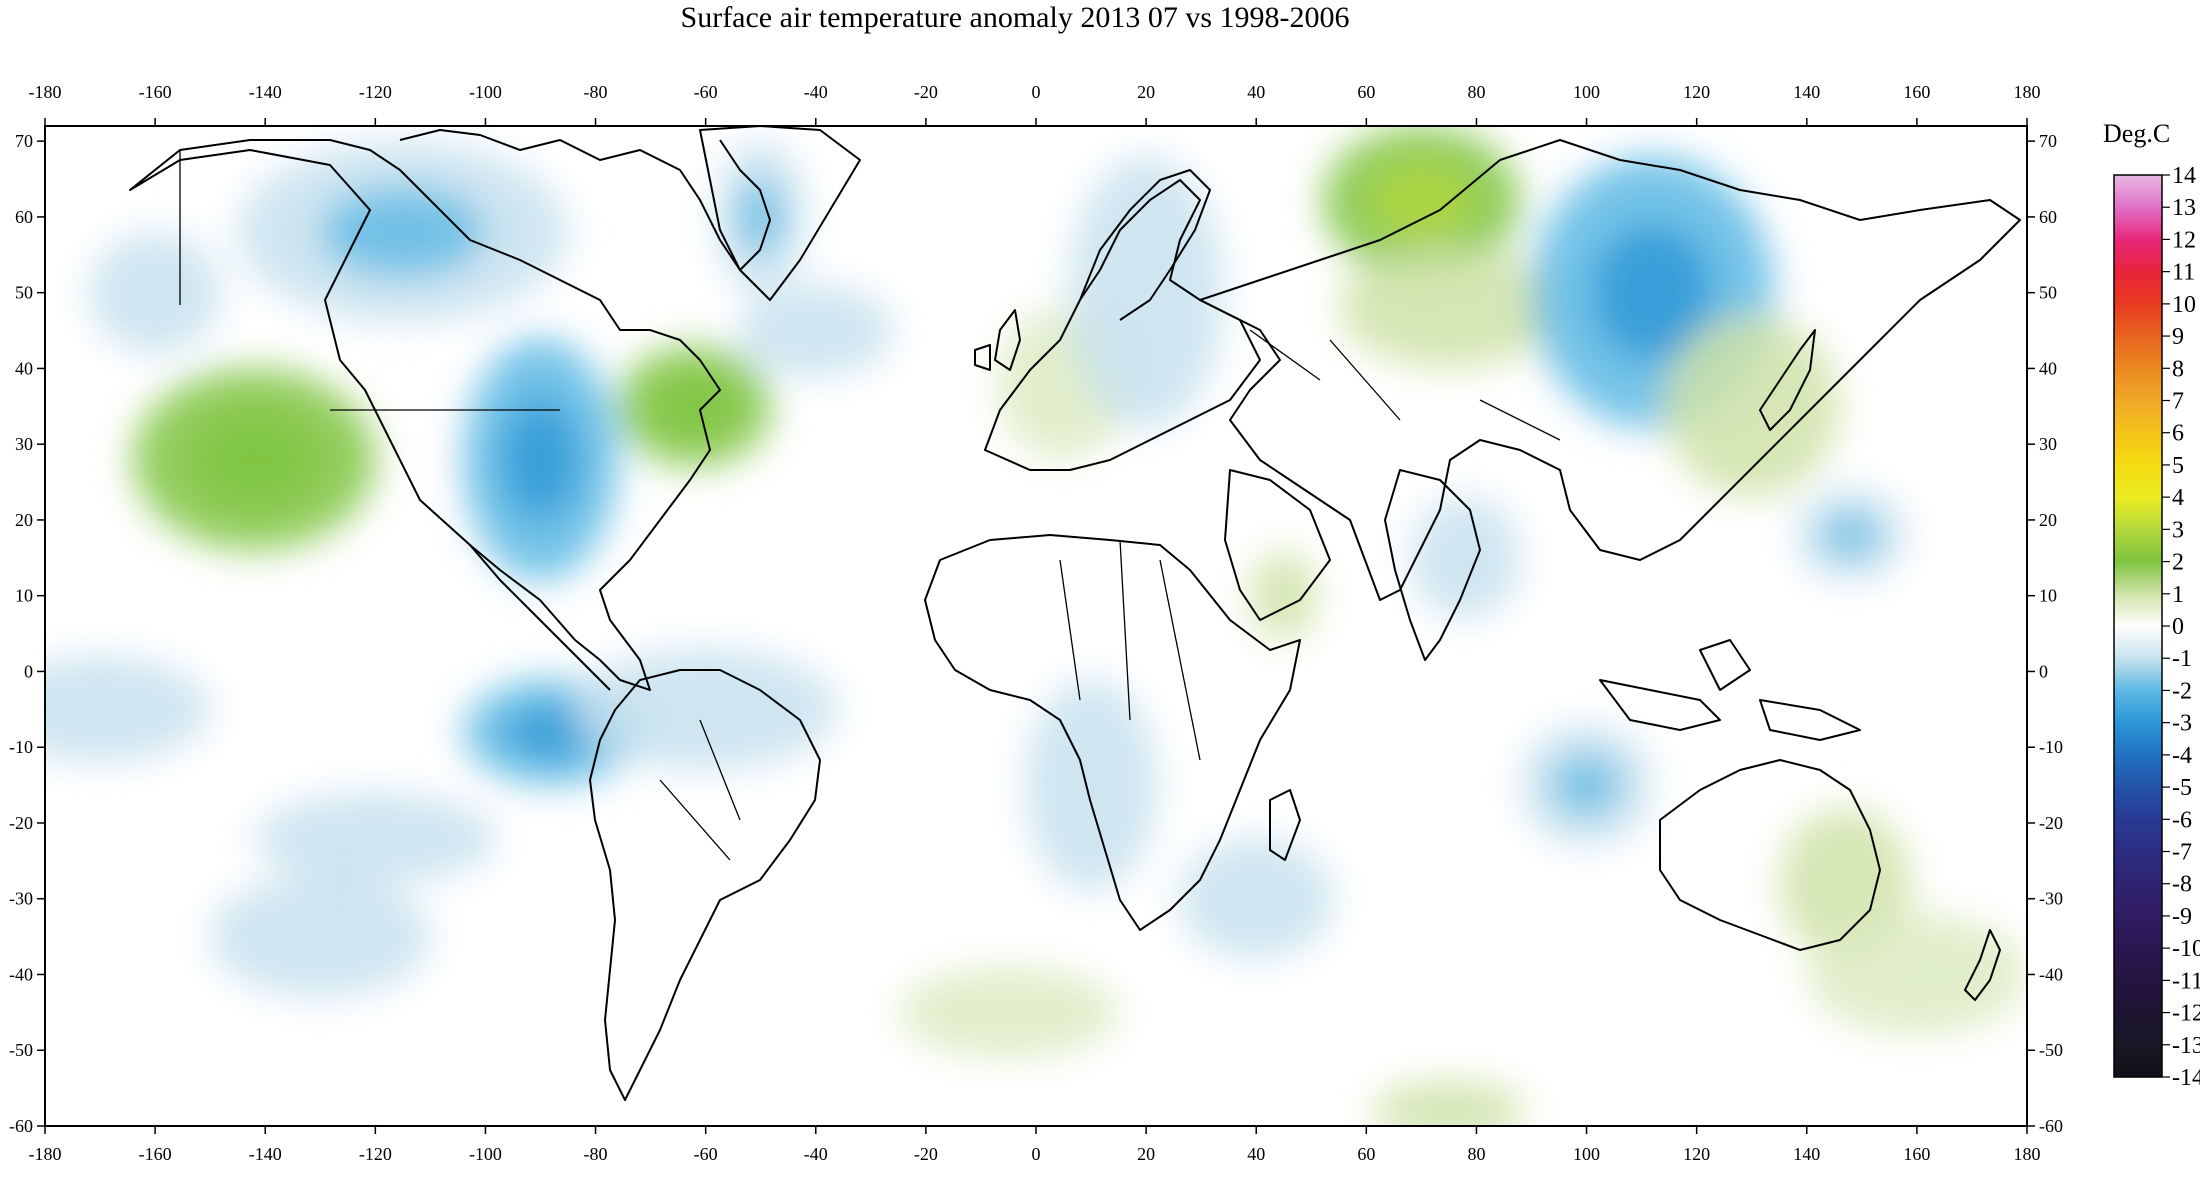 Image resolution: width=2200 pixels, height=1180 pixels. Describe the element at coordinates (45, 1154) in the screenshot. I see `x-tick-label-bottom: -180` at that location.